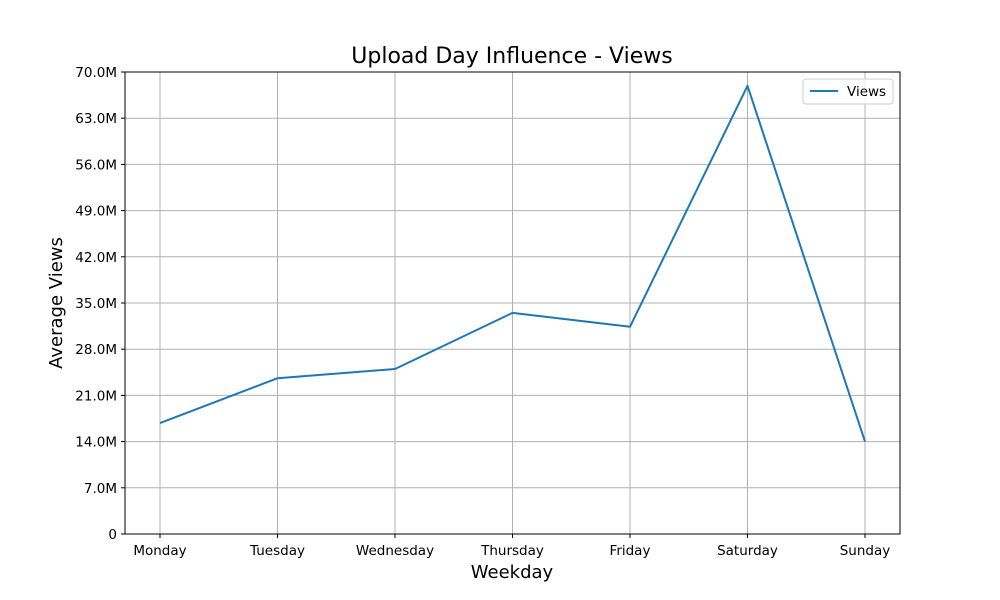  What do you see at coordinates (630, 551) in the screenshot?
I see `x-tick-label: Friday` at bounding box center [630, 551].